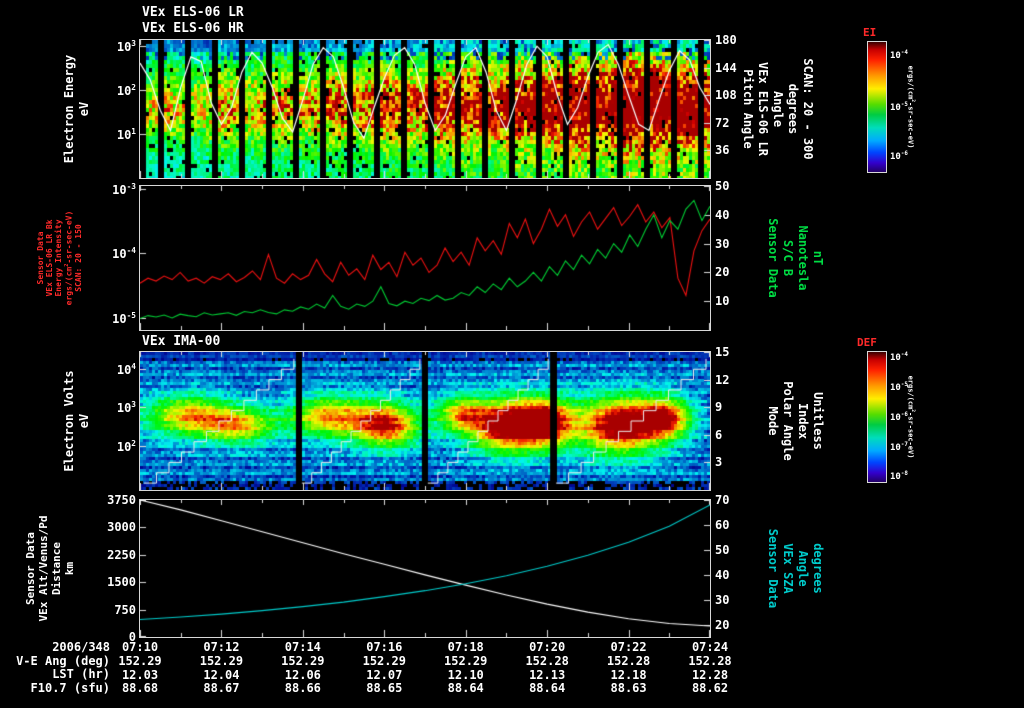  Describe the element at coordinates (722, 352) in the screenshot. I see `right-tick-label: 15` at that location.